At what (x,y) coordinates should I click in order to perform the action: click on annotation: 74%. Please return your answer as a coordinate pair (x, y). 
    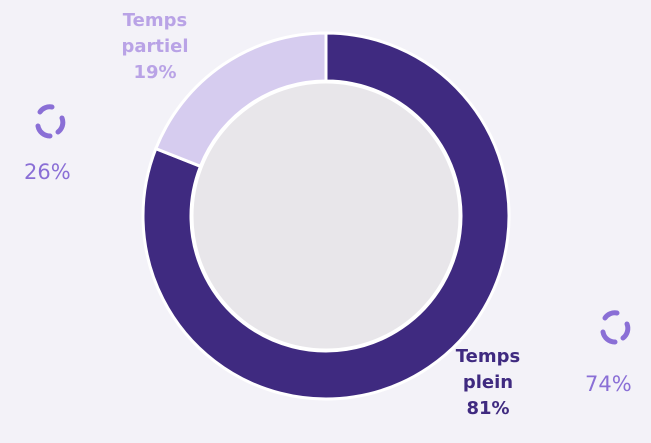
    Looking at the image, I should click on (608, 384).